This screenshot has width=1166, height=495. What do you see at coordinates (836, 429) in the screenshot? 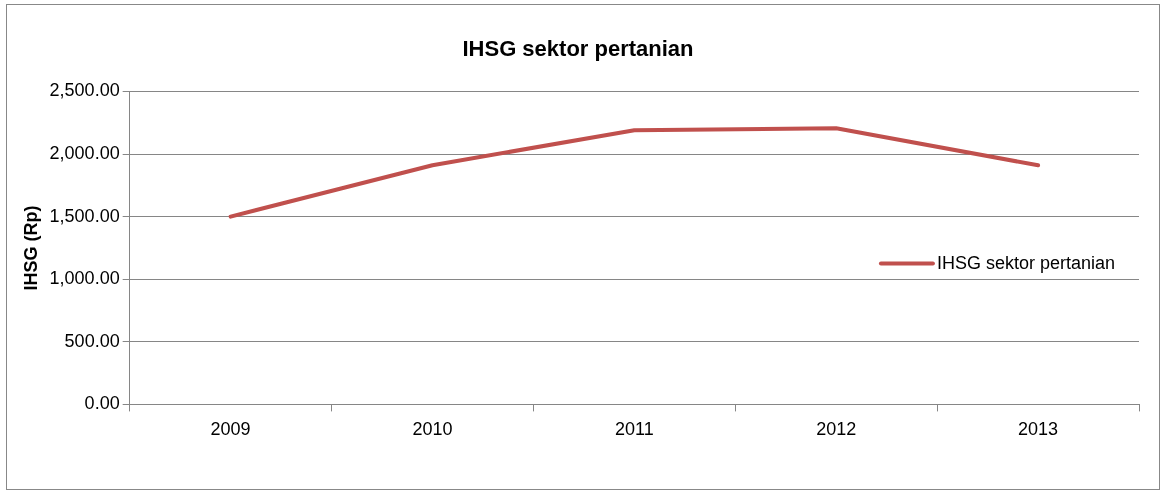
I see `x-tick-label: 2012` at bounding box center [836, 429].